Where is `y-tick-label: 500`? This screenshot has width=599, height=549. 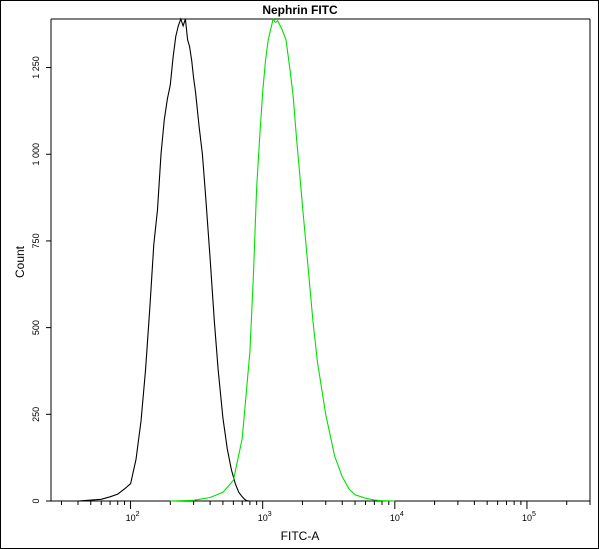
y-tick-label: 500 is located at coordinates (36, 327).